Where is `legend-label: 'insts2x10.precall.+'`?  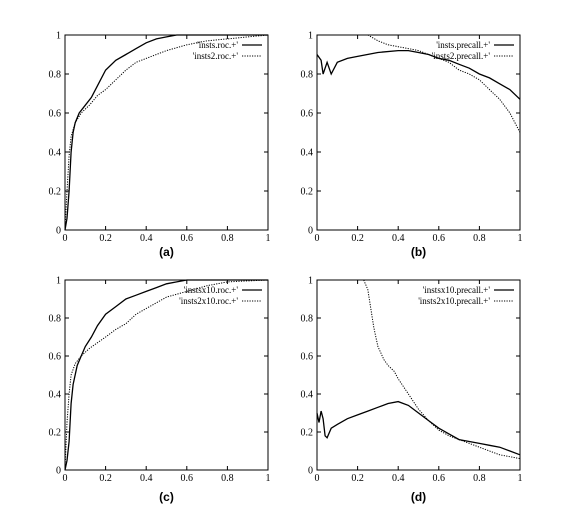 legend-label: 'insts2x10.precall.+' is located at coordinates (454, 301).